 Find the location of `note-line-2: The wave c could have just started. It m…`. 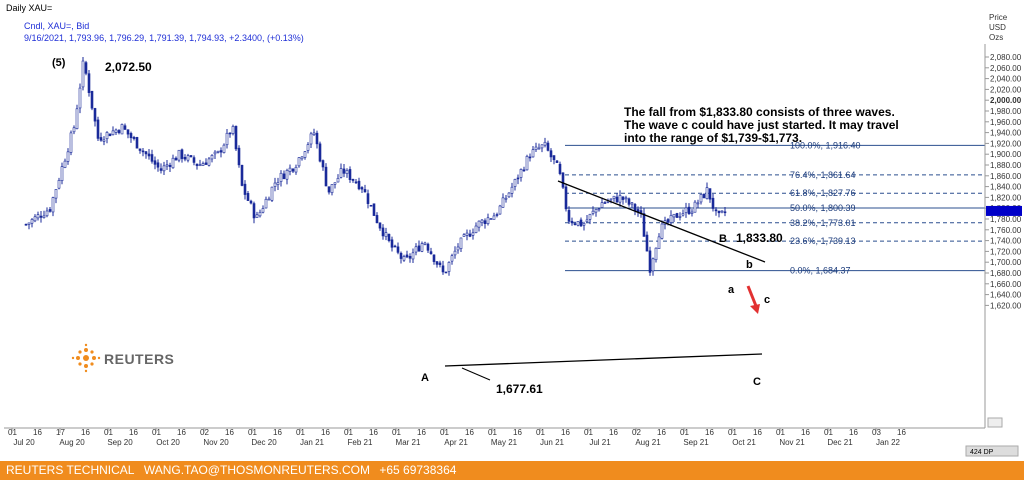

note-line-2: The wave c could have just started. It m… is located at coordinates (761, 125).